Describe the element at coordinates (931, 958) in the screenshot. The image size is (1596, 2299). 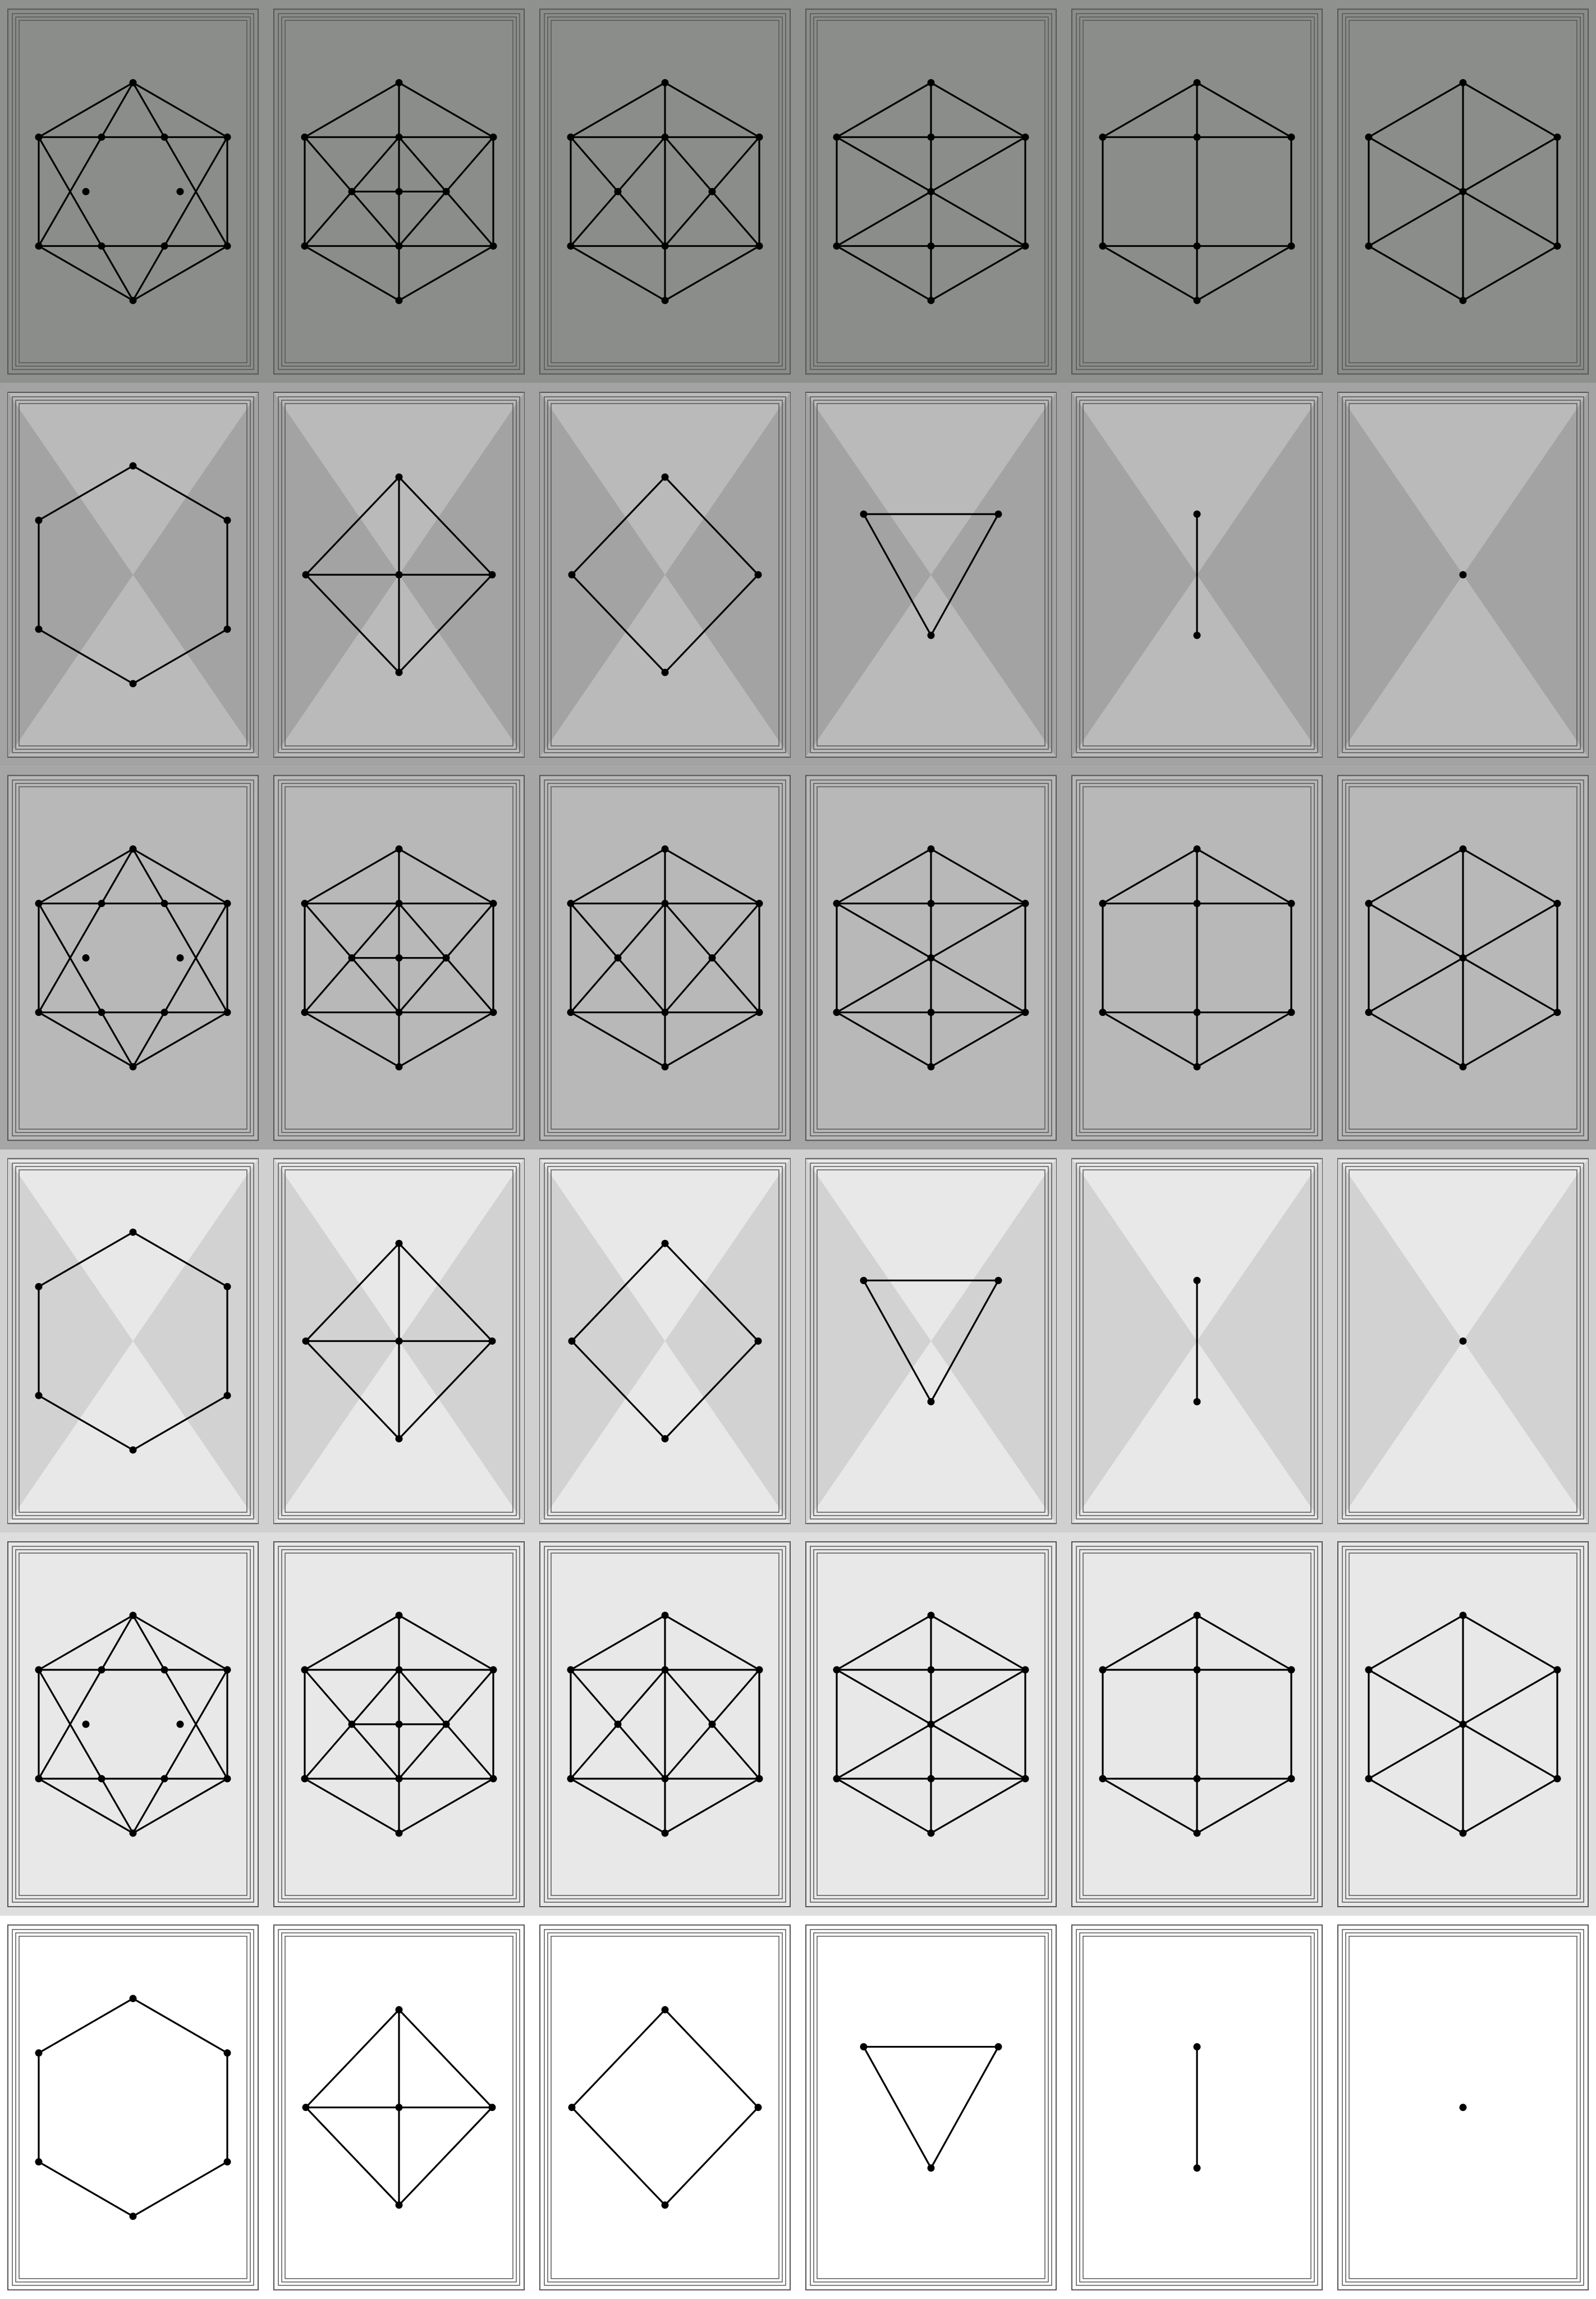
I see `card-hex-star` at that location.